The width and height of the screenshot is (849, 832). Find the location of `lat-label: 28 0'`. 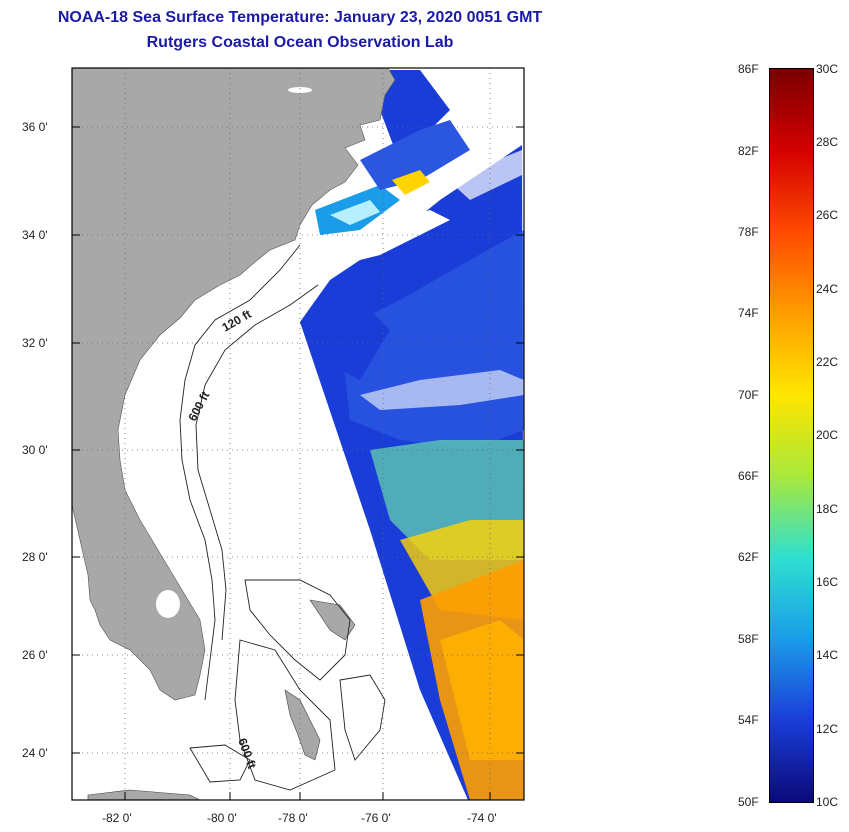

lat-label: 28 0' is located at coordinates (35, 557).